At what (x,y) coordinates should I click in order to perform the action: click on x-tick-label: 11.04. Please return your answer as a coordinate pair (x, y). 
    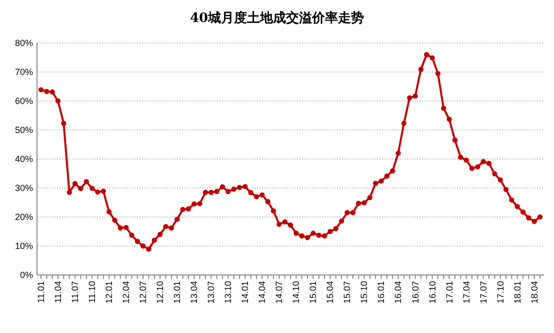
    Looking at the image, I should click on (58, 292).